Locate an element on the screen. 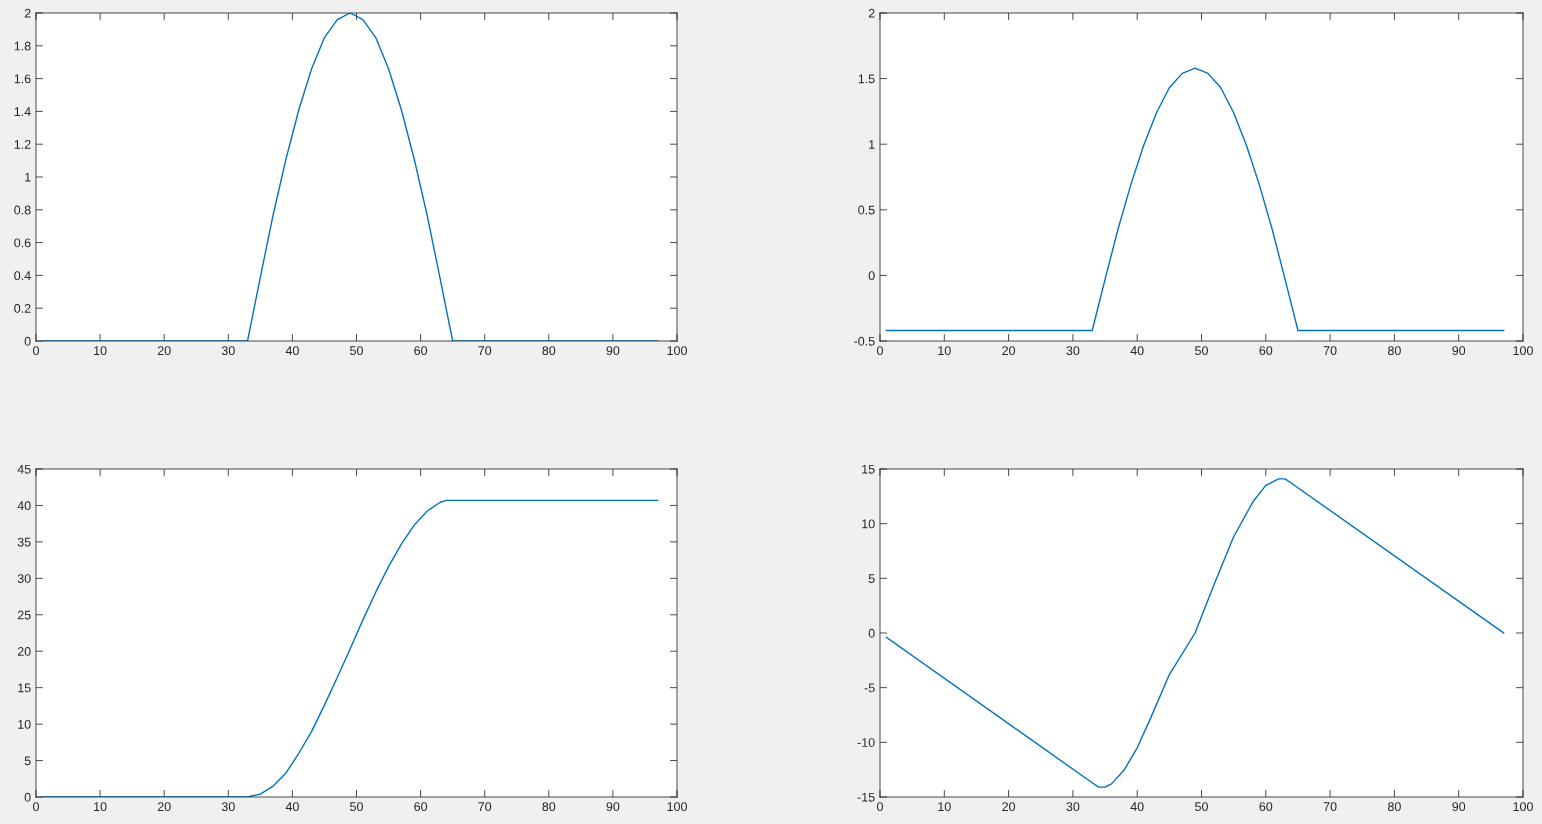  y-tick-label: -0.5 is located at coordinates (864, 341).